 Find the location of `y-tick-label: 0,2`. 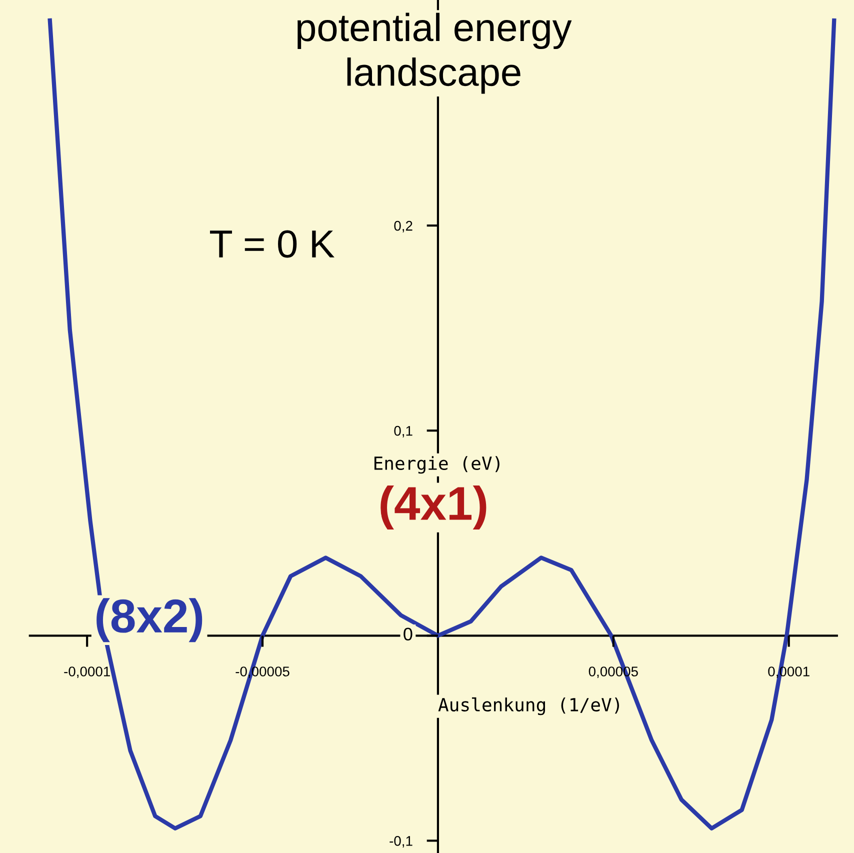

y-tick-label: 0,2 is located at coordinates (403, 226).